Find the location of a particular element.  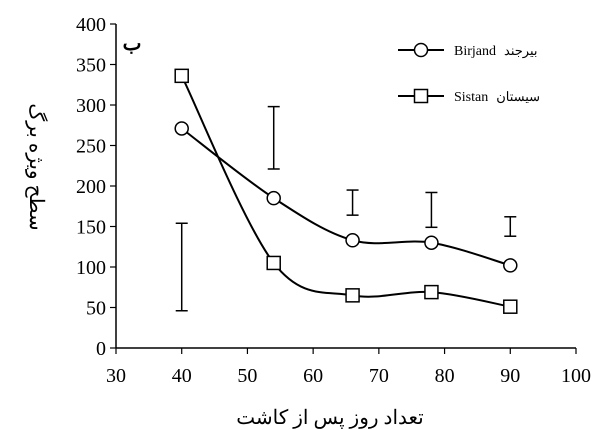

legend-label-latin: Birjand is located at coordinates (475, 51).